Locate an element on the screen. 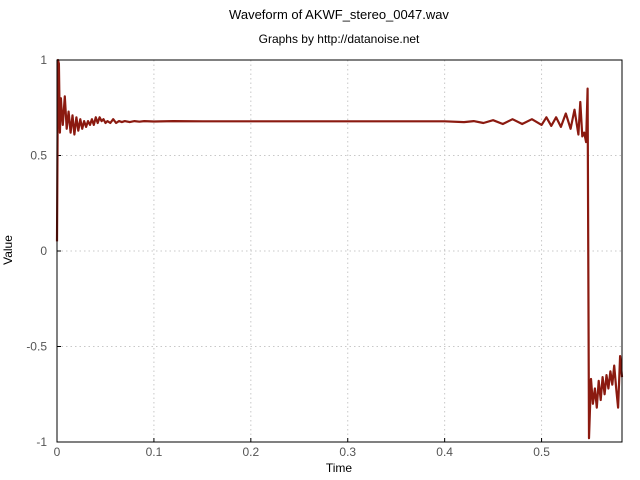 Image resolution: width=640 pixels, height=480 pixels. chart-title: Waveform of AKWF_stereo_0047.wav is located at coordinates (339, 14).